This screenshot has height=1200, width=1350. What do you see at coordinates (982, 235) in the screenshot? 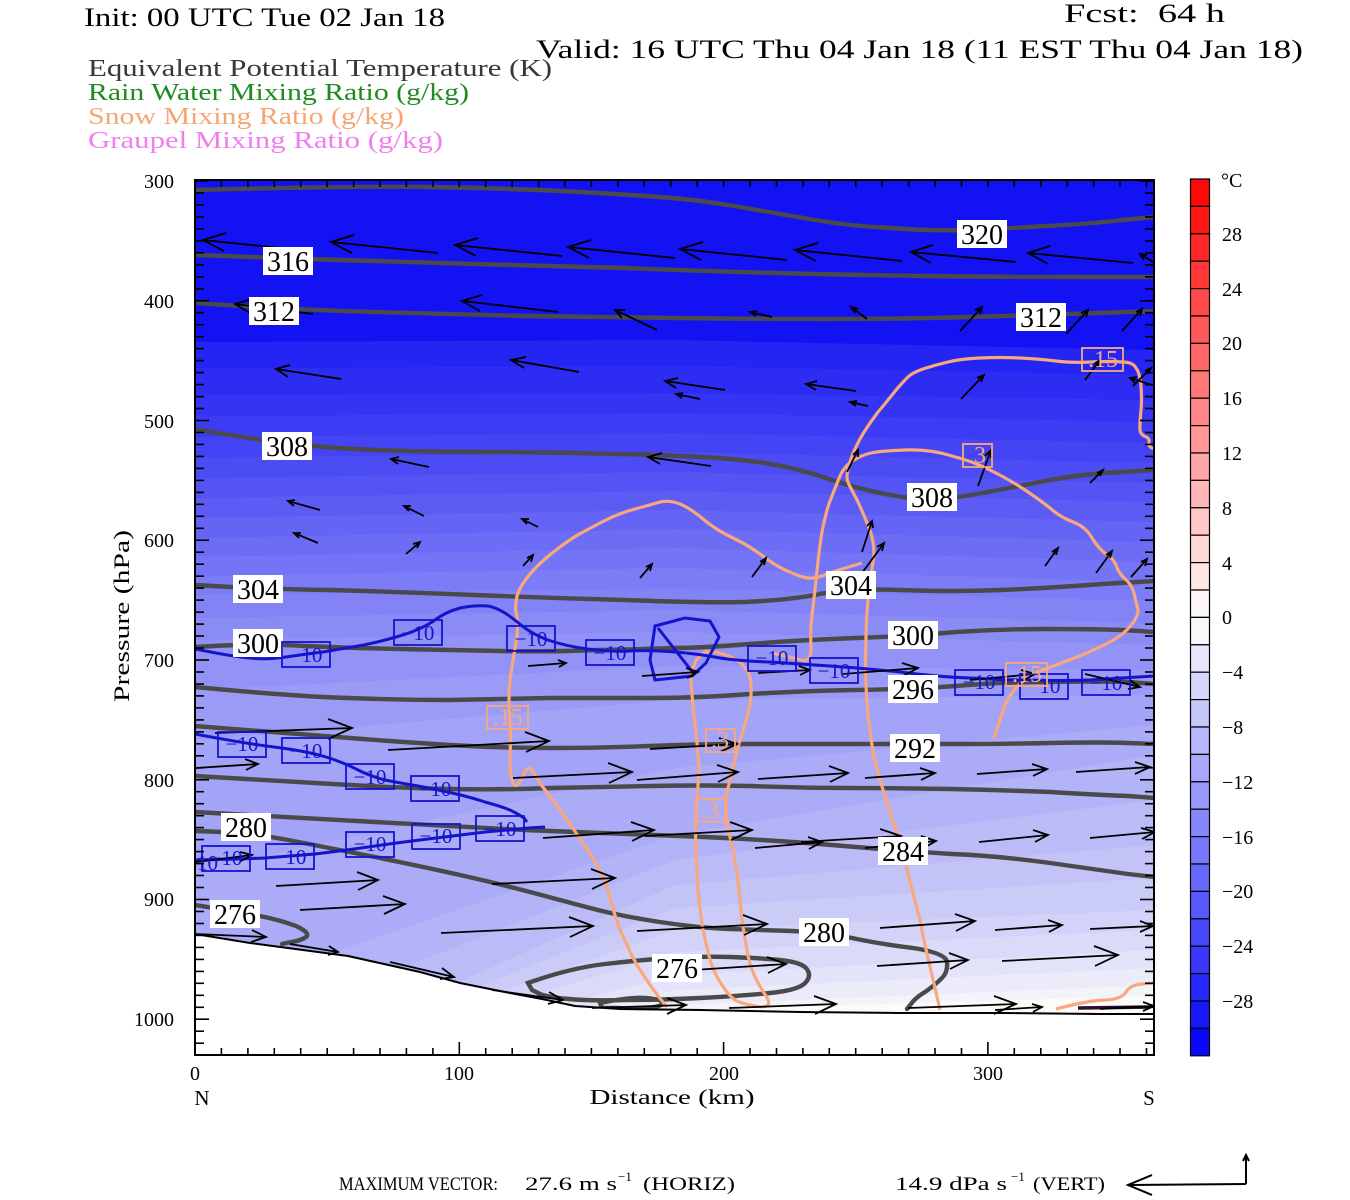
I see `svg-text: 320` at bounding box center [982, 235].